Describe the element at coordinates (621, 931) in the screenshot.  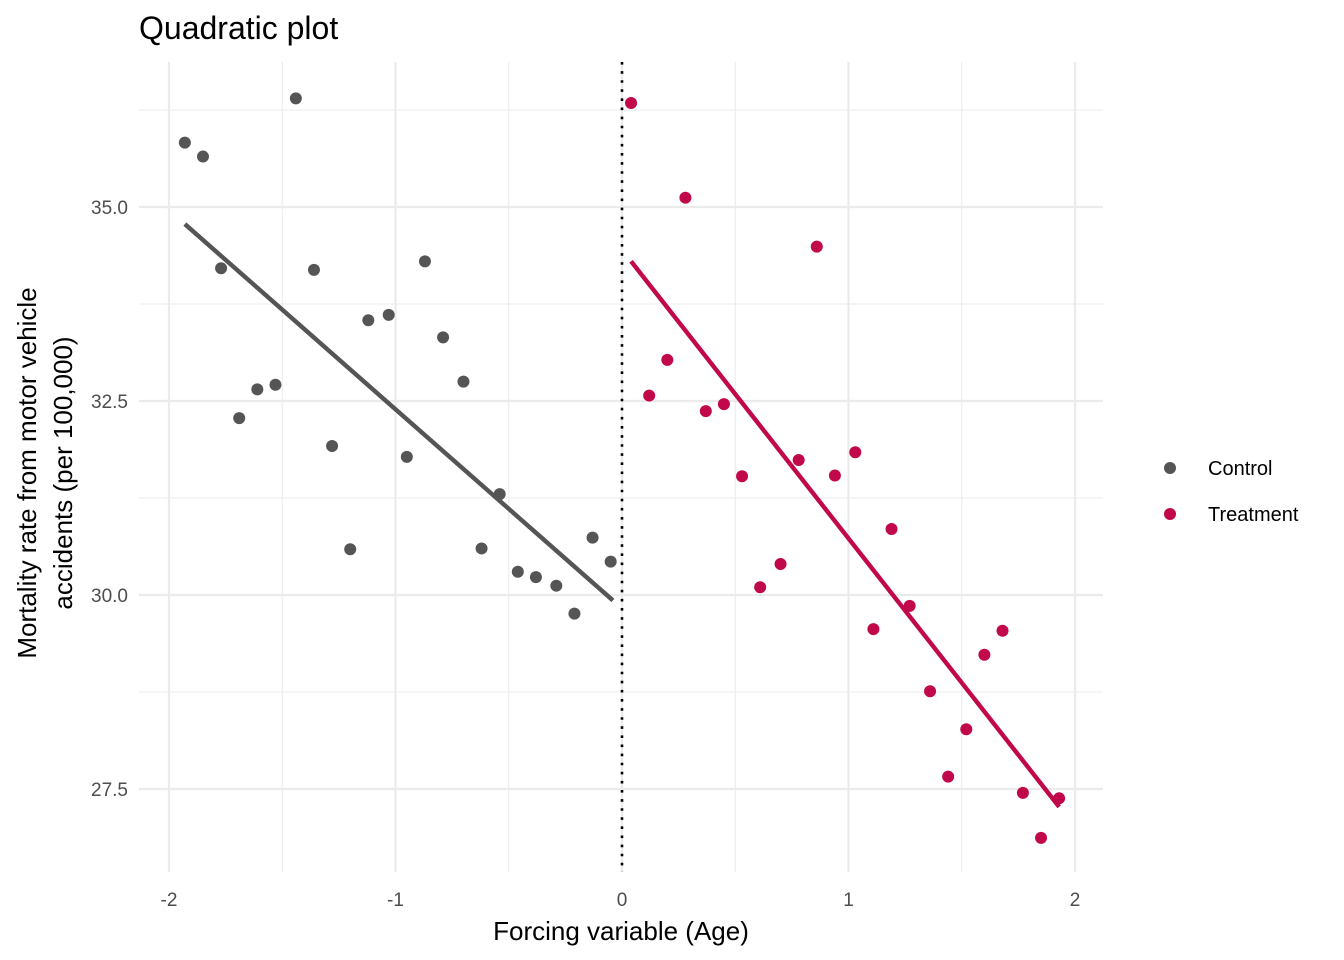
I see `x-axis-title: Forcing variable (Age)` at that location.